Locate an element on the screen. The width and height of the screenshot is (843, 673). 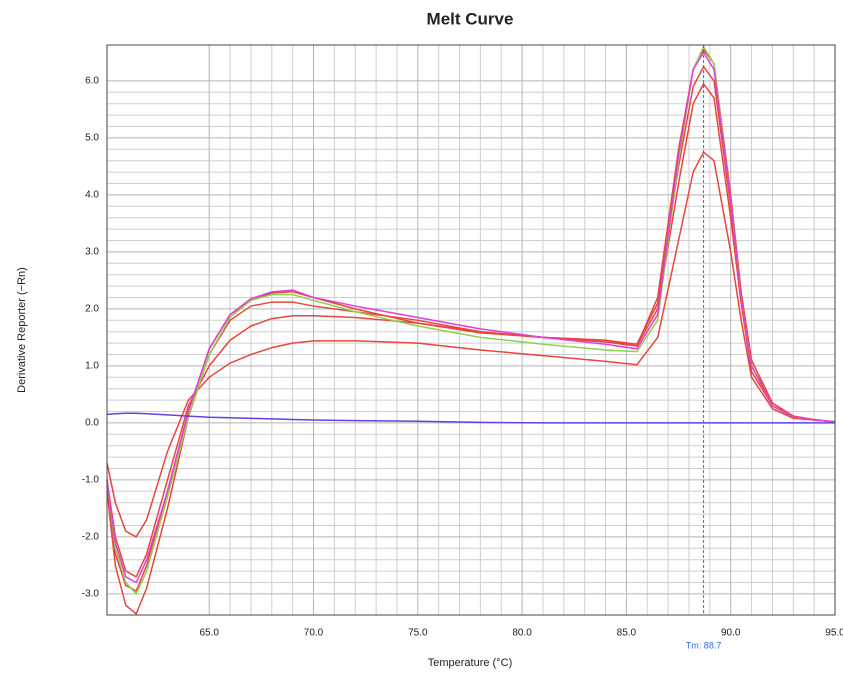
y-axis-label: Derivative Reporter (−Rn) is located at coordinates (22, 330).